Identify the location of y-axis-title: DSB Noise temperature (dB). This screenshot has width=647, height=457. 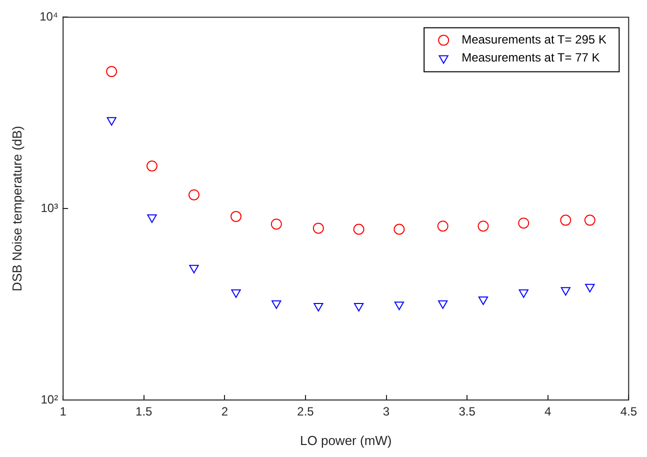
(16, 209).